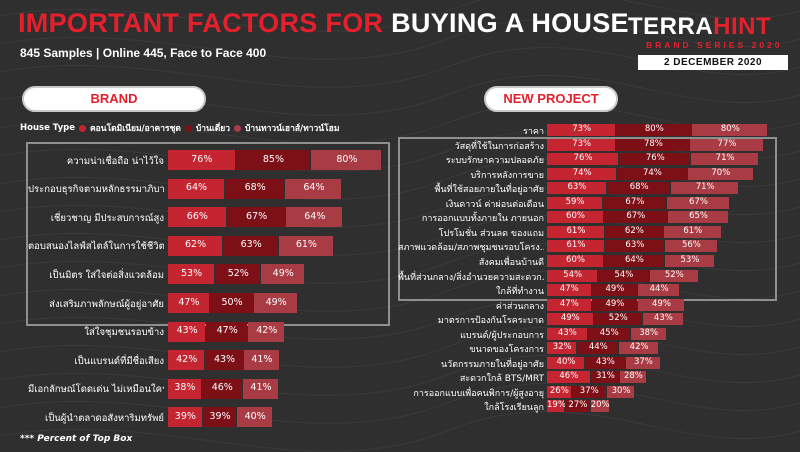  I want to click on data-label: 56%, so click(691, 245).